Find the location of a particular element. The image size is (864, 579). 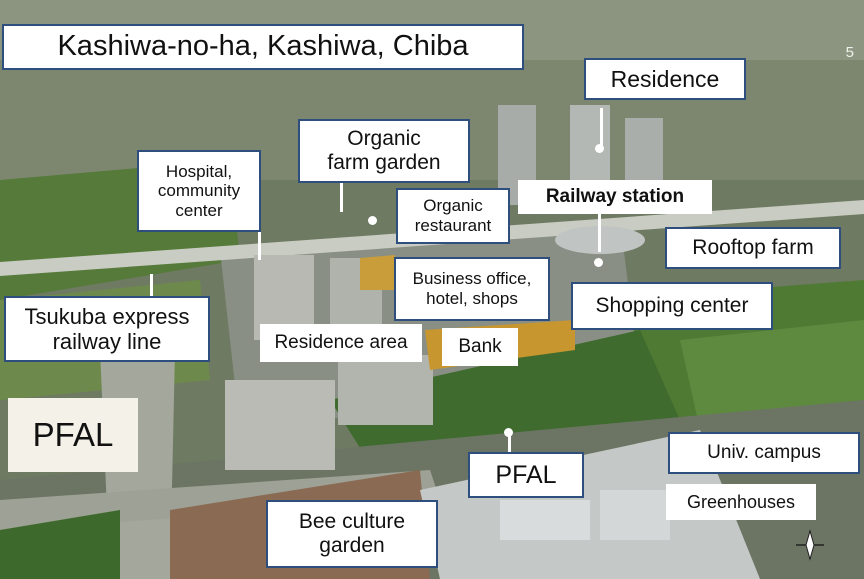

title-label: Kashiwa-no-ha, Kashiwa, Chiba is located at coordinates (263, 47).